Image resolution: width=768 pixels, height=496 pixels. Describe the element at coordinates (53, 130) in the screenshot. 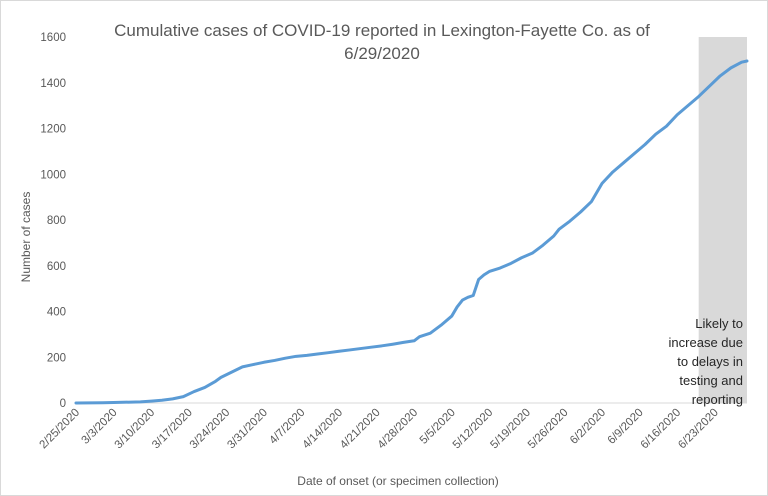

I see `y-tick-label: 1200` at that location.